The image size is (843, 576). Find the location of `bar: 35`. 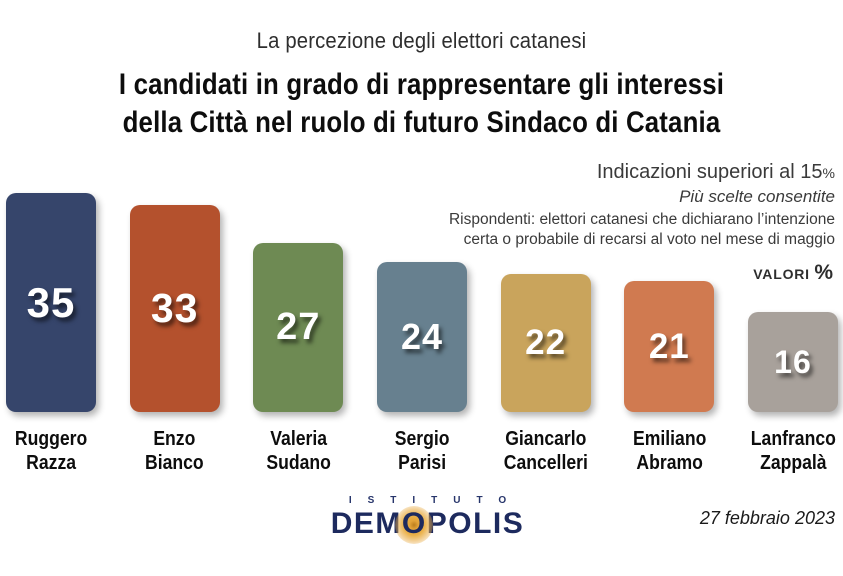

bar: 35 is located at coordinates (51, 302).